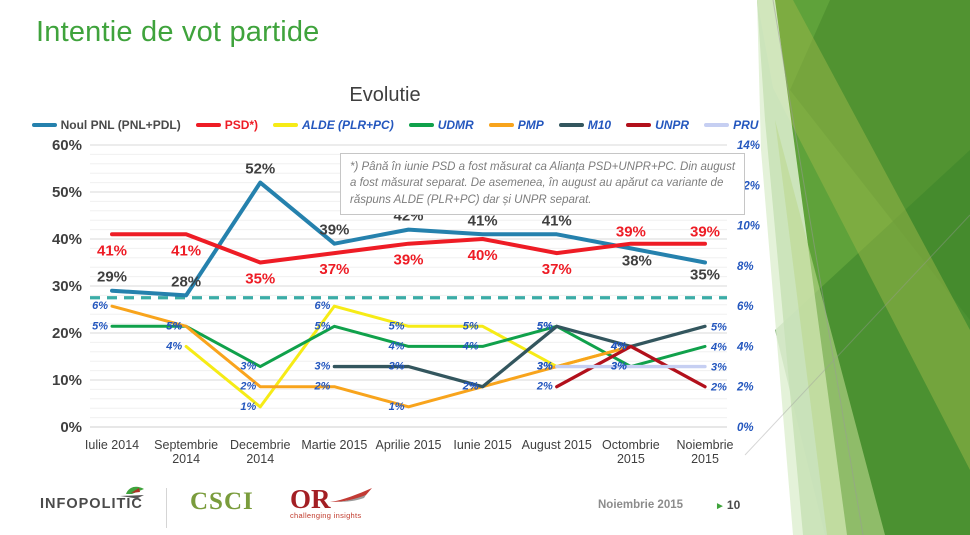  What do you see at coordinates (705, 452) in the screenshot?
I see `x-axis-label: Noiembrie 2015` at bounding box center [705, 452].